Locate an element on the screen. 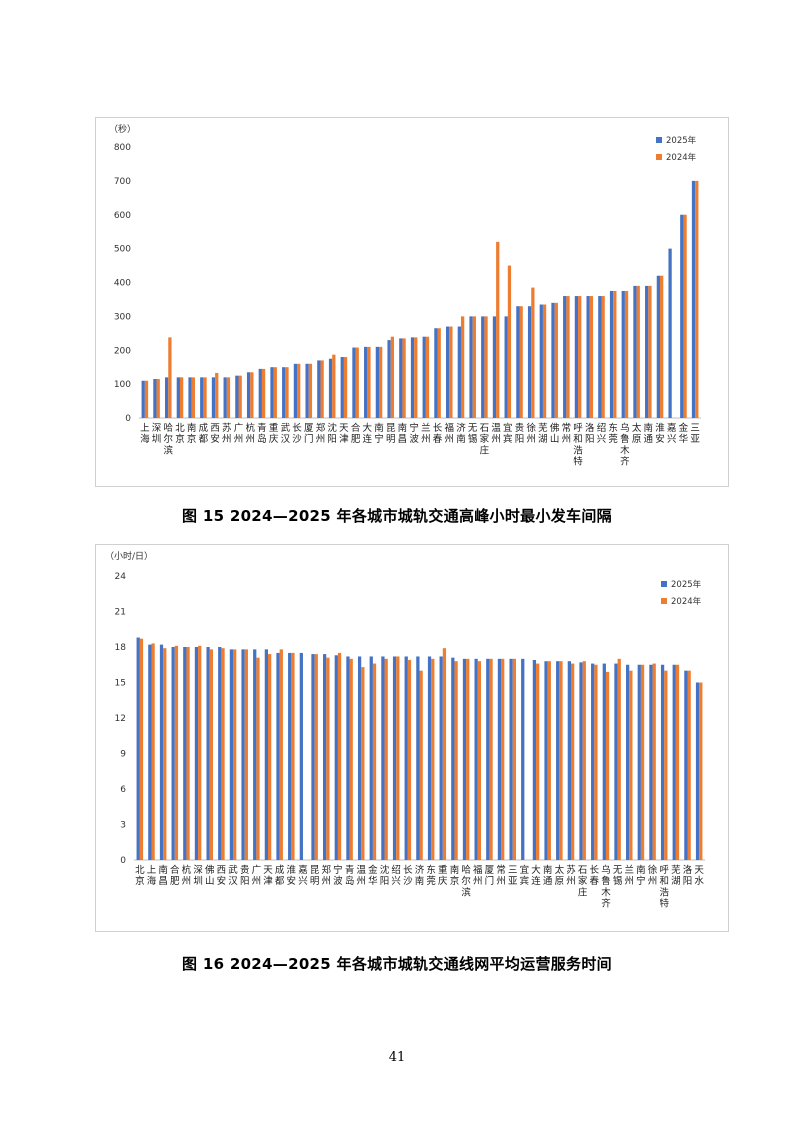 This screenshot has width=794, height=1123. x-tick-label: 成都 is located at coordinates (204, 433).